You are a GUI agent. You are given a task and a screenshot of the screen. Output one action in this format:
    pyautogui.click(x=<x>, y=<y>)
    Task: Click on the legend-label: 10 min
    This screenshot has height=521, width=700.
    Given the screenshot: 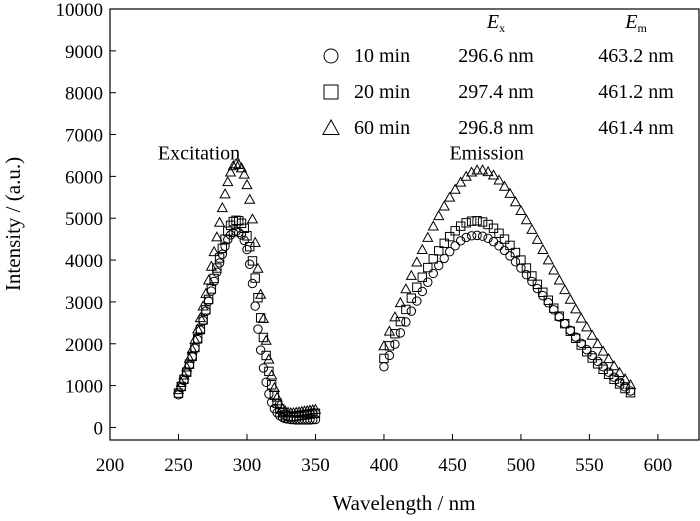 What is the action you would take?
    pyautogui.click(x=382, y=56)
    